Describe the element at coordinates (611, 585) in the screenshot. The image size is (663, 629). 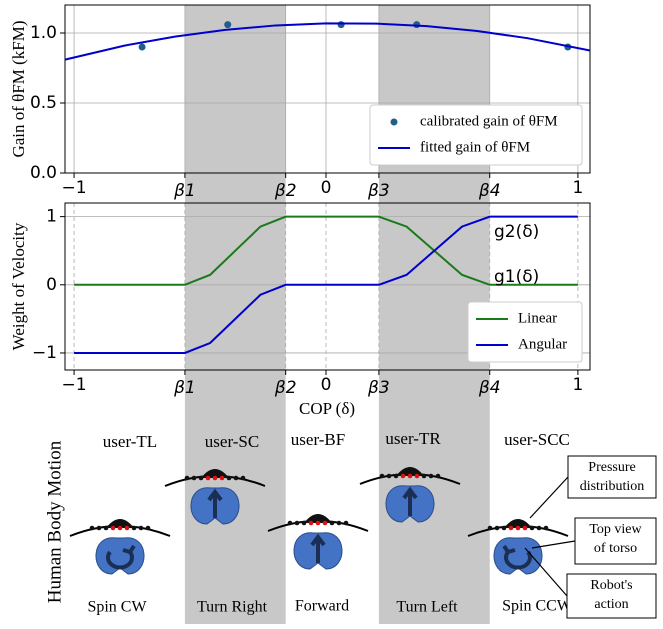
I see `callout-text: Robot's` at that location.